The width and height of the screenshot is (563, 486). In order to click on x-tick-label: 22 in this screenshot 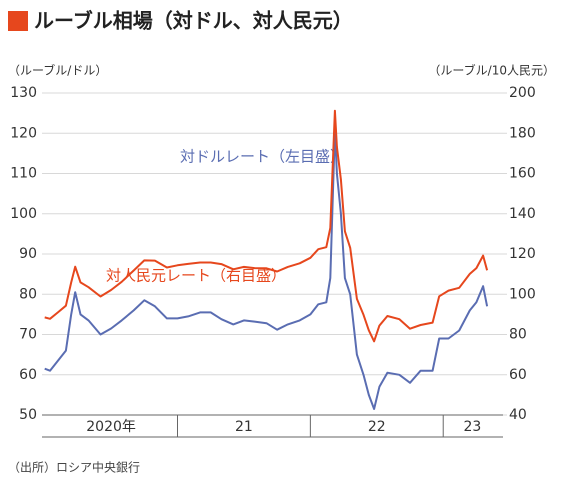, I will do `click(377, 427)`.